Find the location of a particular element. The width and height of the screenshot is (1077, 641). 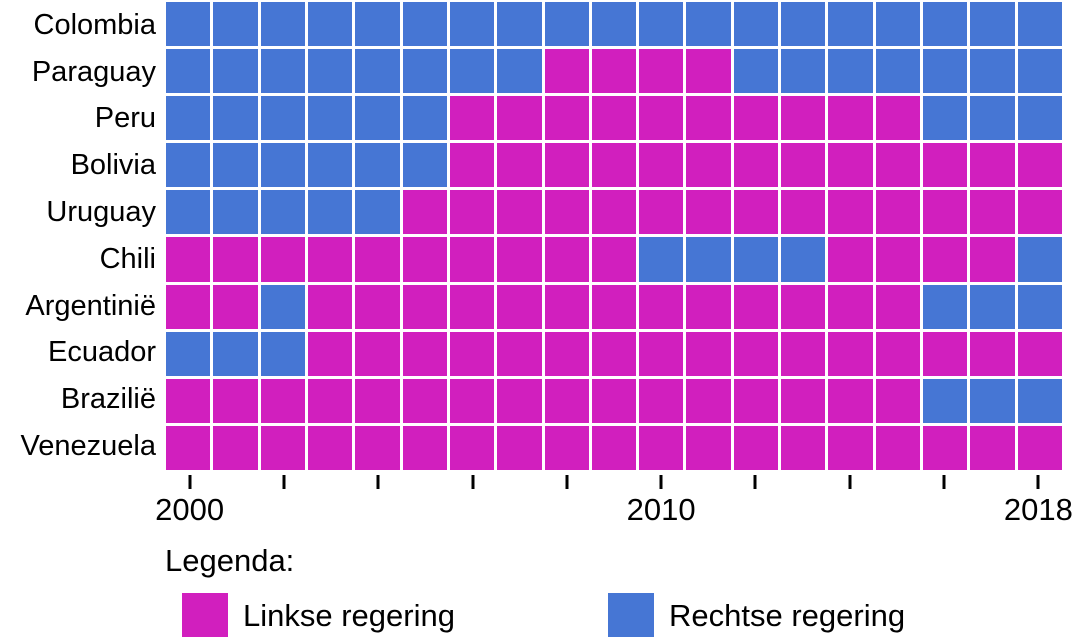

axis-tick-2016 is located at coordinates (944, 482).